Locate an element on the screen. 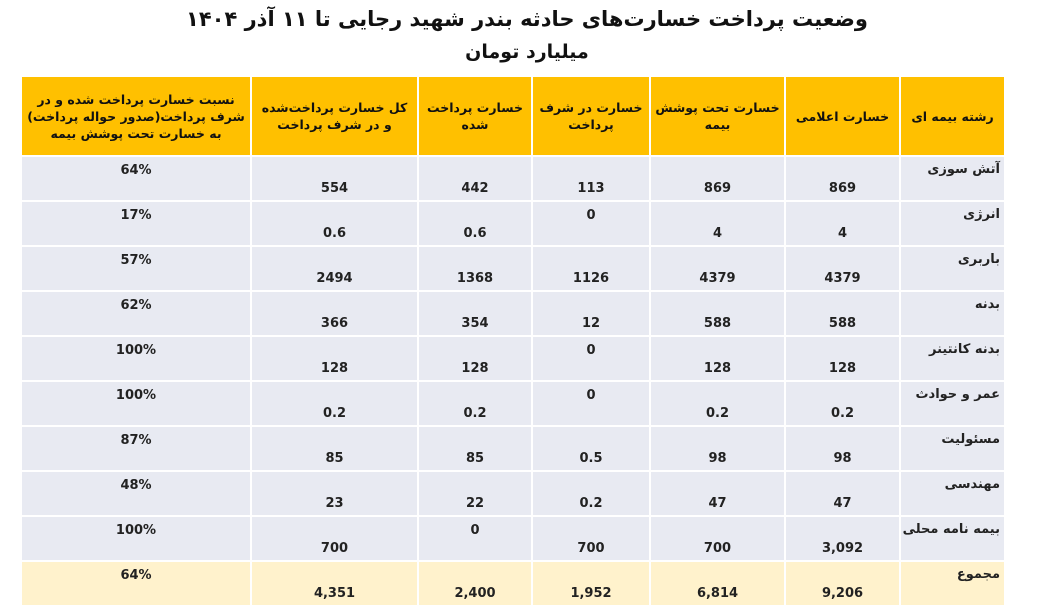 The width and height of the screenshot is (1054, 607). cell-insurance-line: بدنه کانتینر is located at coordinates (952, 358).